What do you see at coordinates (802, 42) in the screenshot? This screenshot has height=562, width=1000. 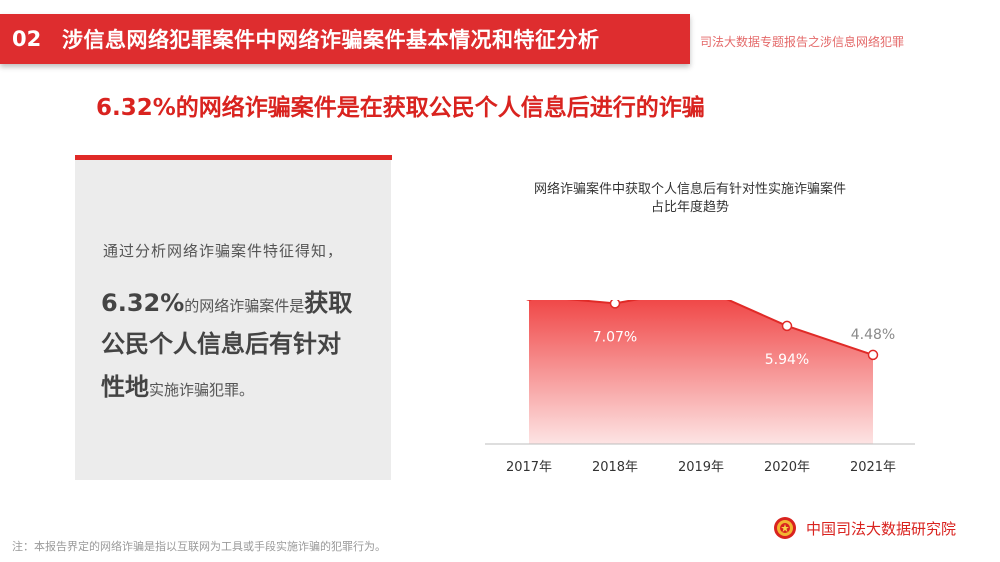 I see `report-series-tag: 司法大数据专题报告之涉信息网络犯罪` at bounding box center [802, 42].